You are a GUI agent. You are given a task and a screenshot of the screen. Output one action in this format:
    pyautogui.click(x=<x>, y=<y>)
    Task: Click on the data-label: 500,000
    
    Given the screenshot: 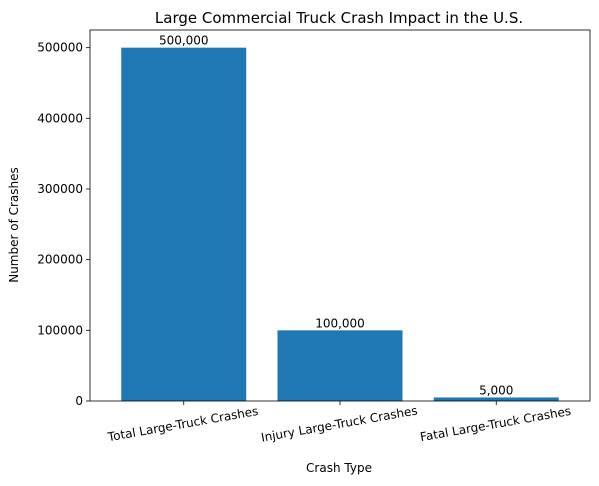 What is the action you would take?
    pyautogui.click(x=184, y=41)
    